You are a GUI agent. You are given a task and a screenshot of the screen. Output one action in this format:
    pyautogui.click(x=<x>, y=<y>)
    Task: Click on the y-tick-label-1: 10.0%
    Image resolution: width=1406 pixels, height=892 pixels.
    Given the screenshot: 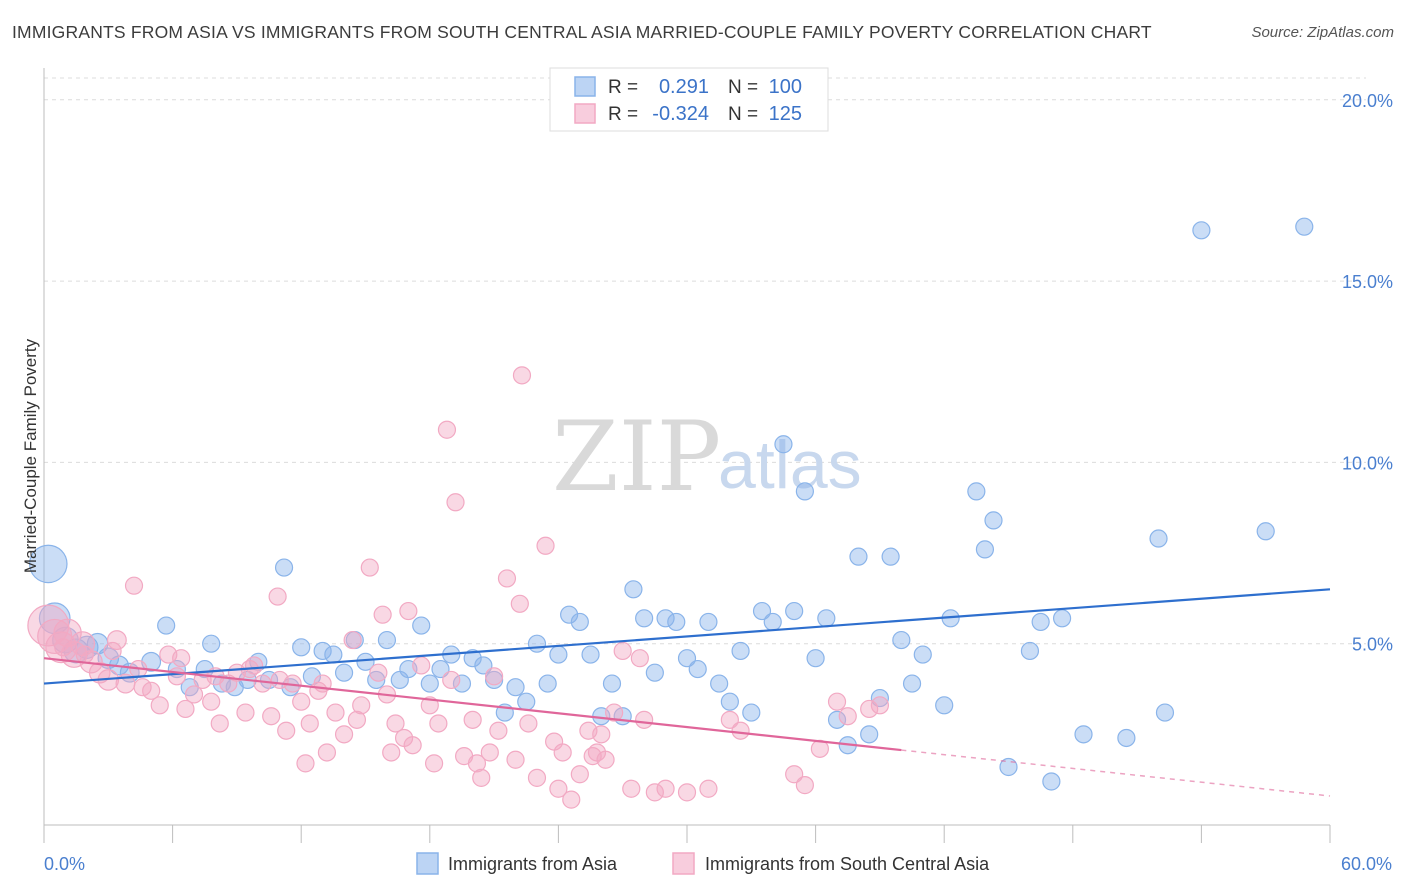 What is the action you would take?
    pyautogui.click(x=1367, y=463)
    